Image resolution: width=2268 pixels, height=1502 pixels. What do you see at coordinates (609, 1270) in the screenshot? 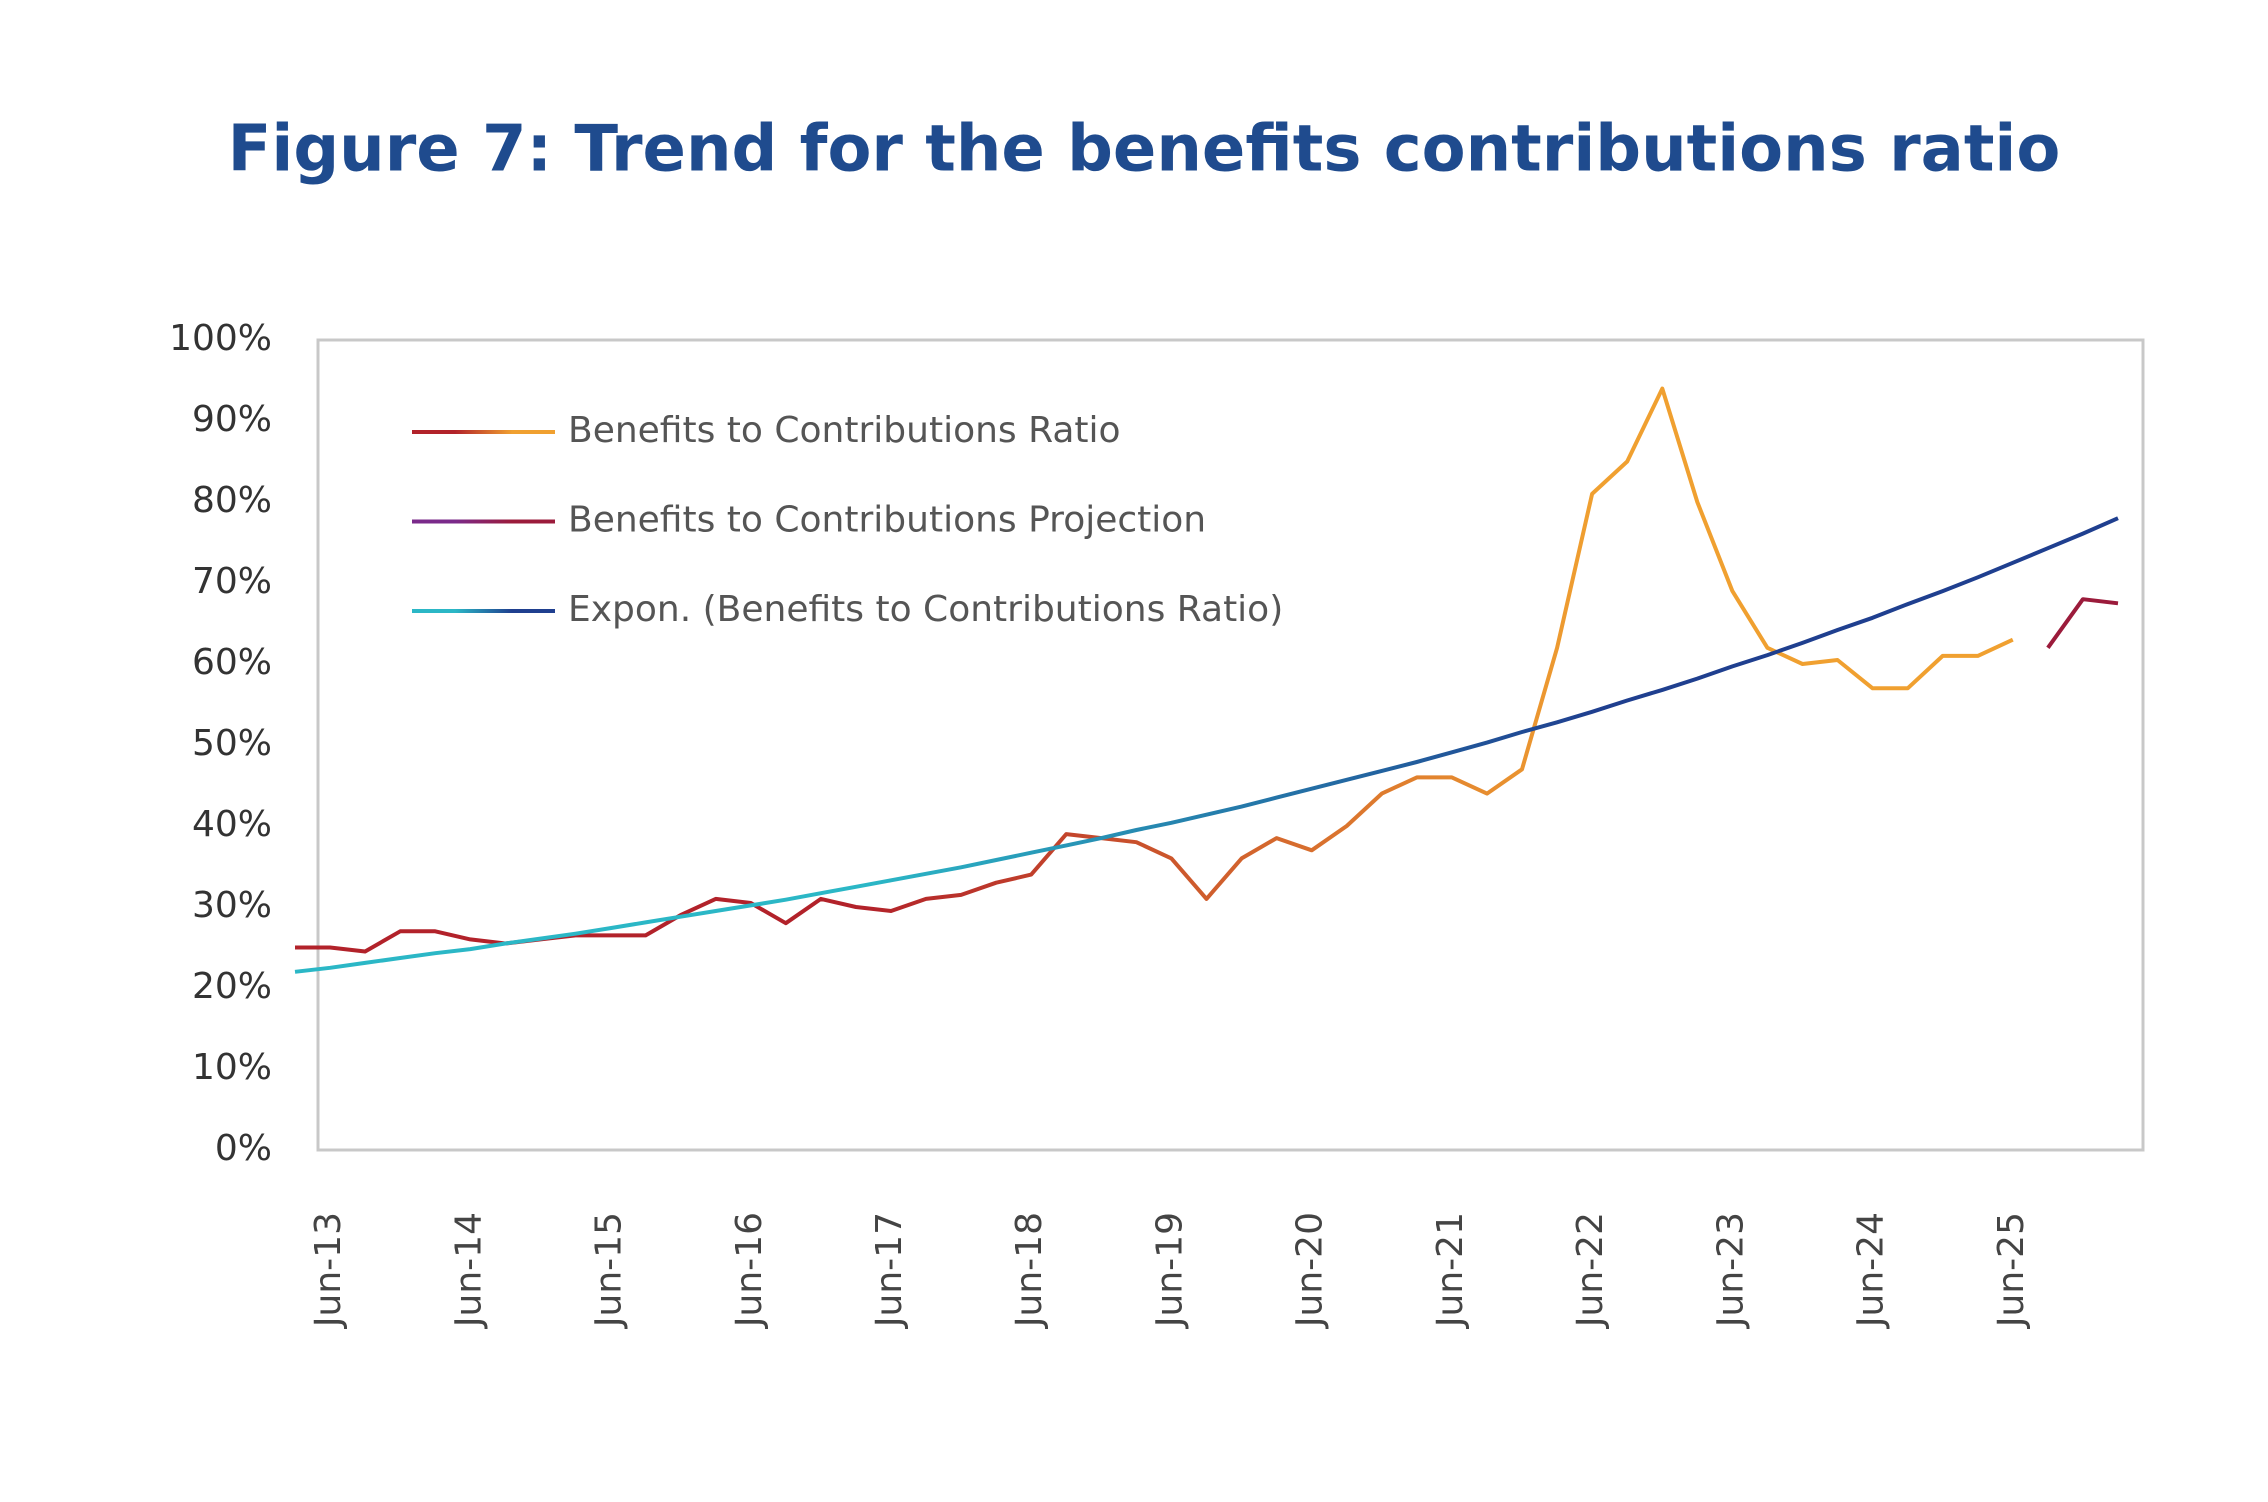
I see `x-tick-label: Jun-15` at bounding box center [609, 1270].